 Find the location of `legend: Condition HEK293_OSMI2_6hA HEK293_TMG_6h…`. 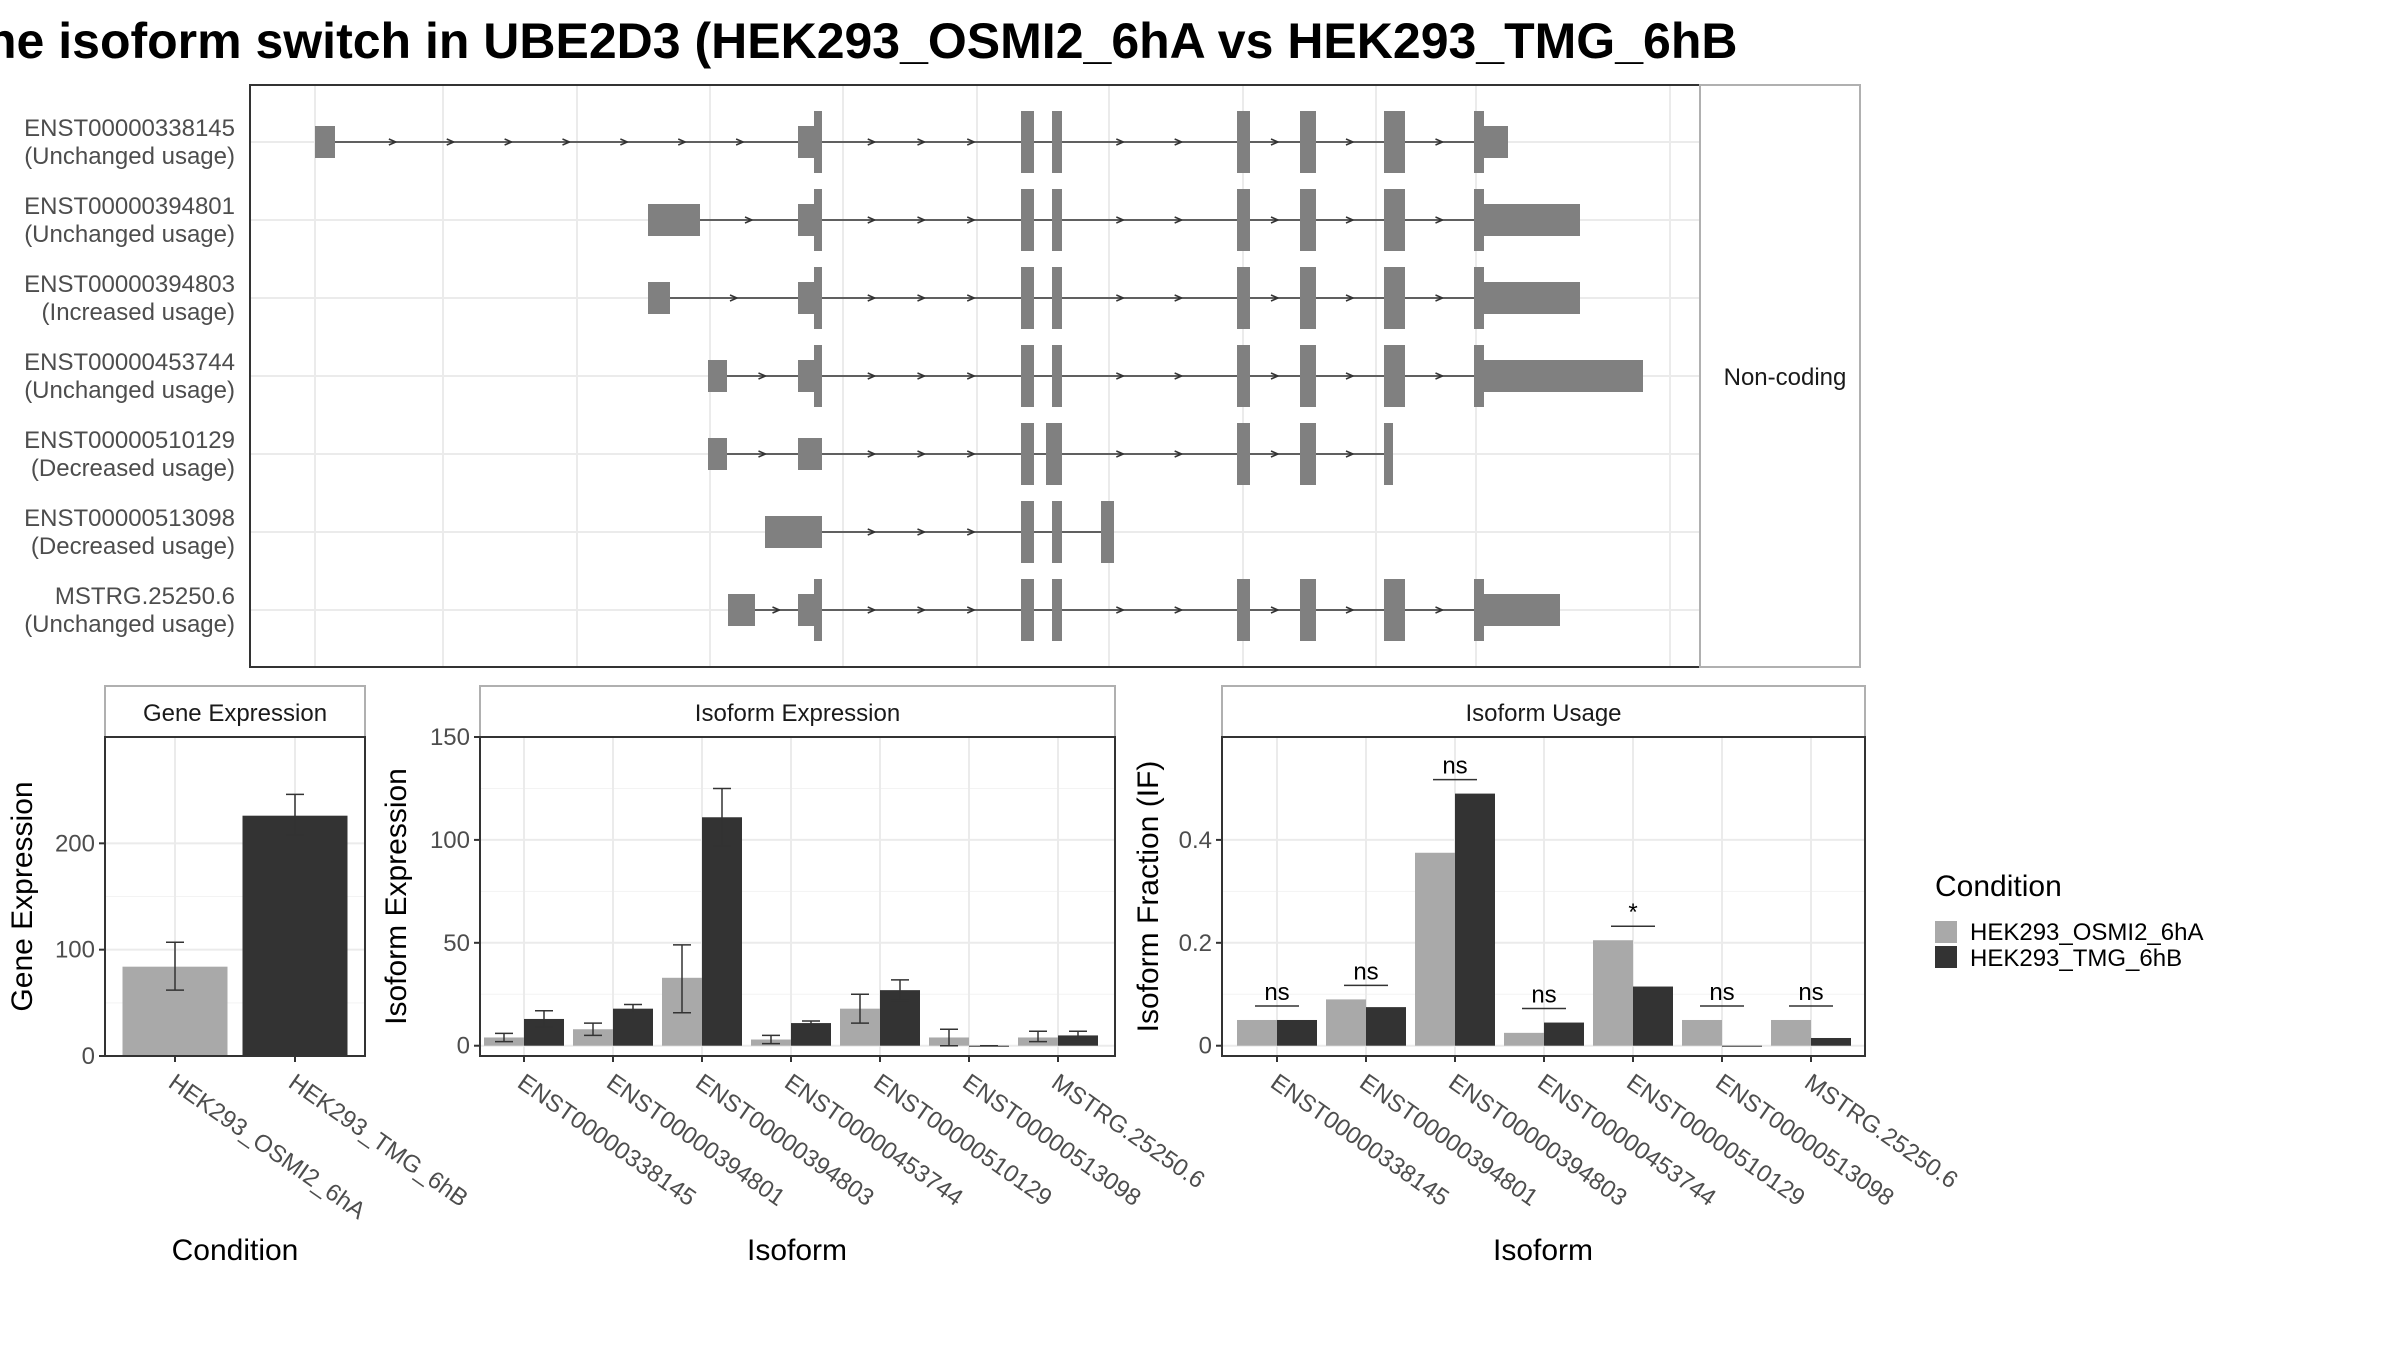

legend: Condition HEK293_OSMI2_6hA HEK293_TMG_6h… is located at coordinates (2069, 921).